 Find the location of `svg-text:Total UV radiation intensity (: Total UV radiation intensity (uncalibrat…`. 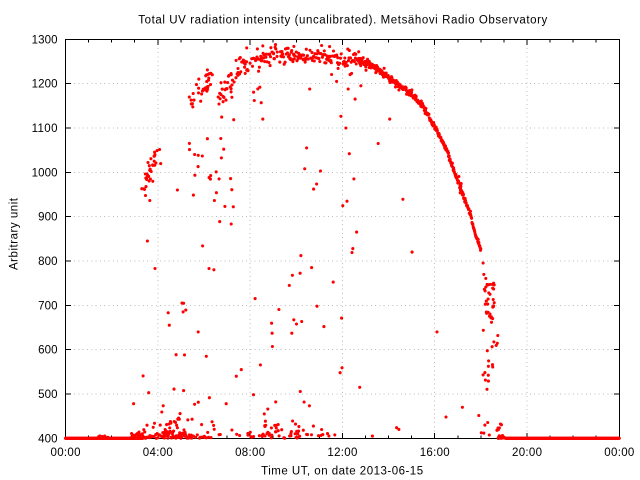

svg-text:Total UV radiation intensity (: Total UV radiation intensity (uncalibrat… is located at coordinates (342, 20).